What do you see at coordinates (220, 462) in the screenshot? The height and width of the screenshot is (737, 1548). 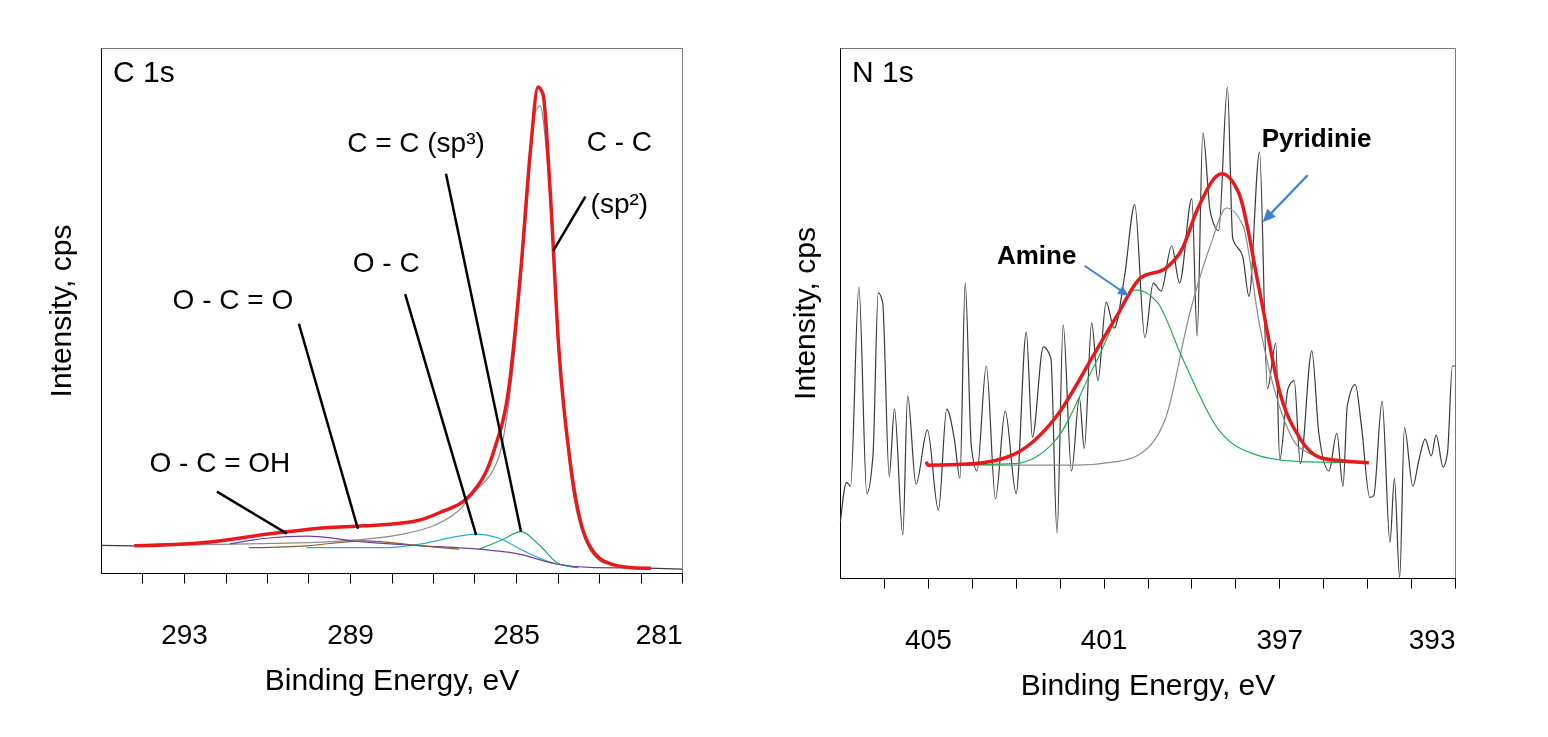 I see `annotation: O - C = OH` at bounding box center [220, 462].